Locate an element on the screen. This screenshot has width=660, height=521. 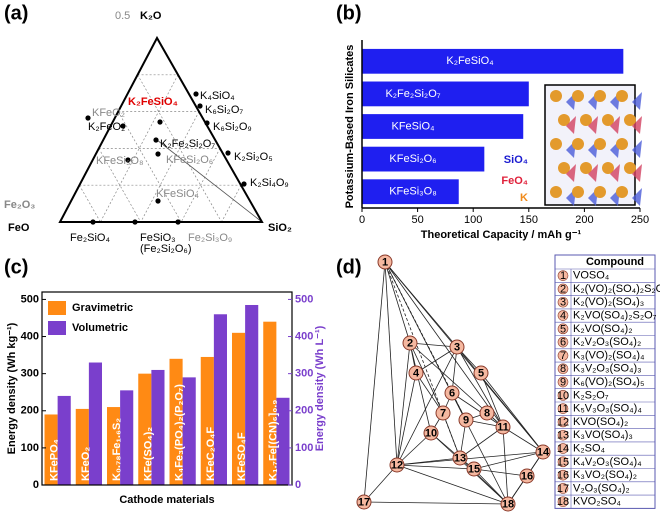
table-number: 7 is located at coordinates (563, 356).